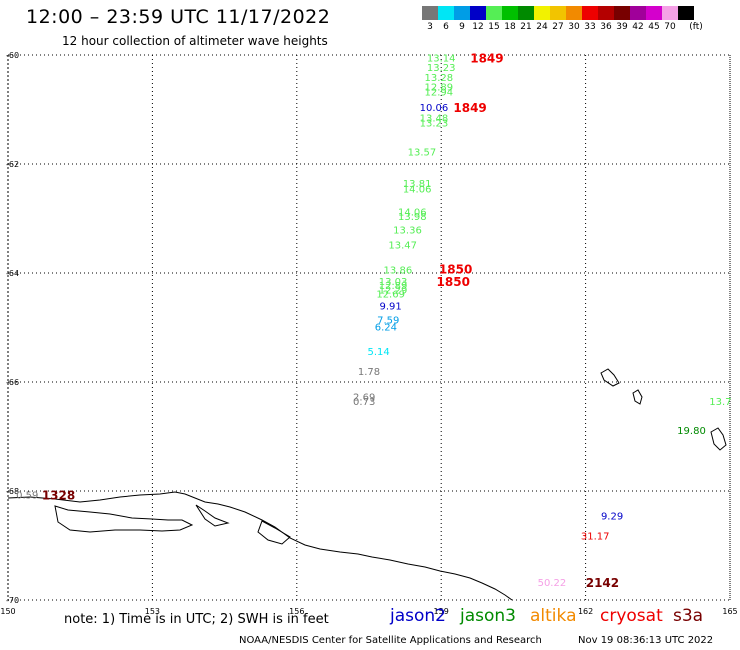 This screenshot has height=650, width=740. I want to click on pass-time-label: 1850, so click(453, 282).